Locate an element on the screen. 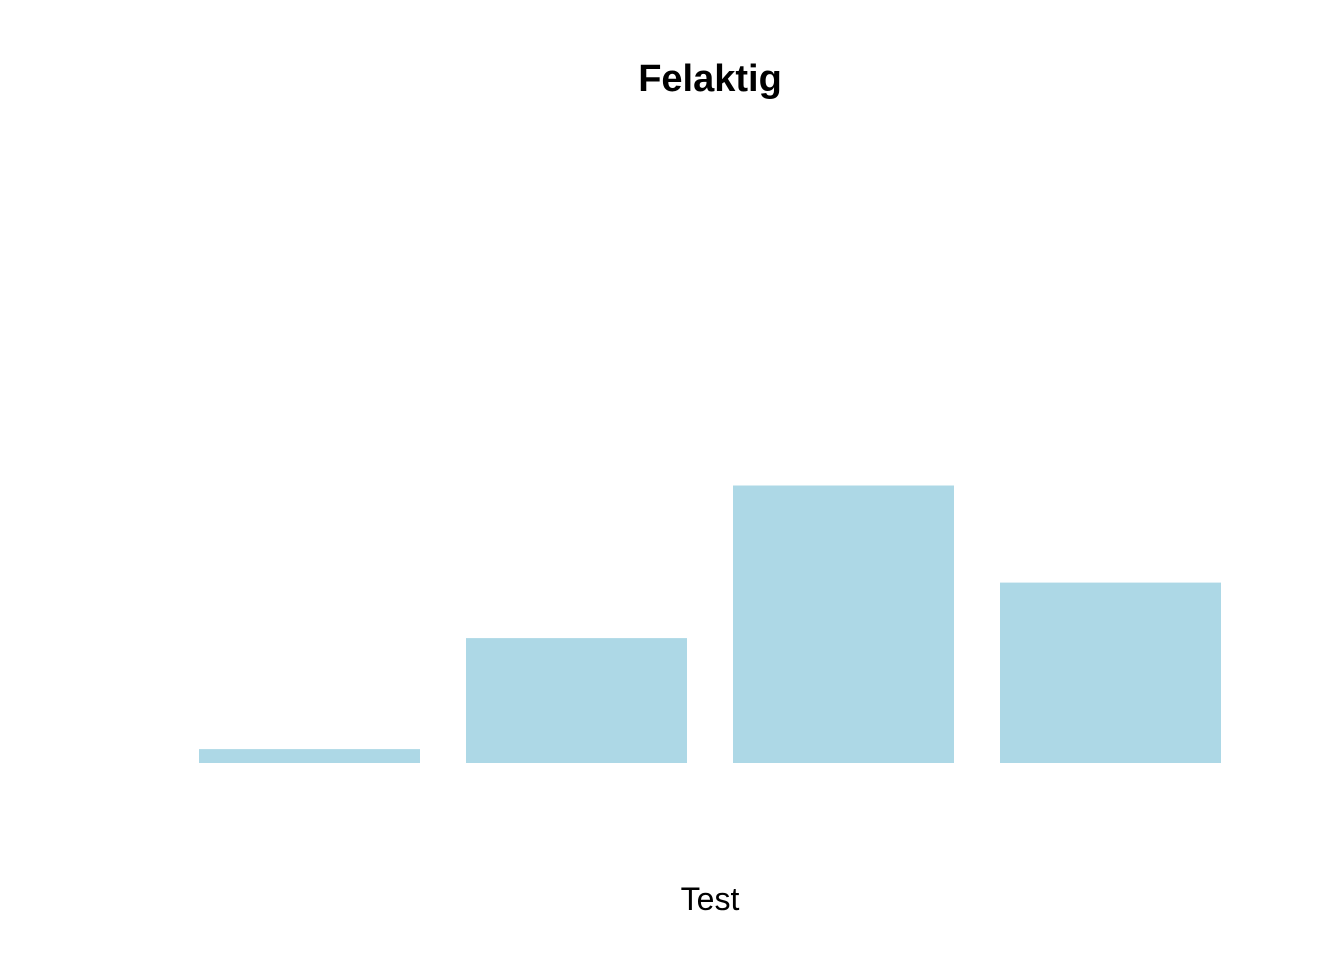 The height and width of the screenshot is (960, 1344). x-axis-label: Test is located at coordinates (710, 899).